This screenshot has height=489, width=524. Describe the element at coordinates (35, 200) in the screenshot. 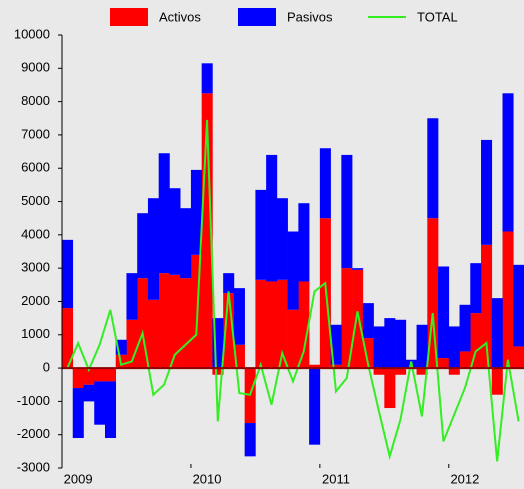

I see `y-tick-label: 5000` at that location.